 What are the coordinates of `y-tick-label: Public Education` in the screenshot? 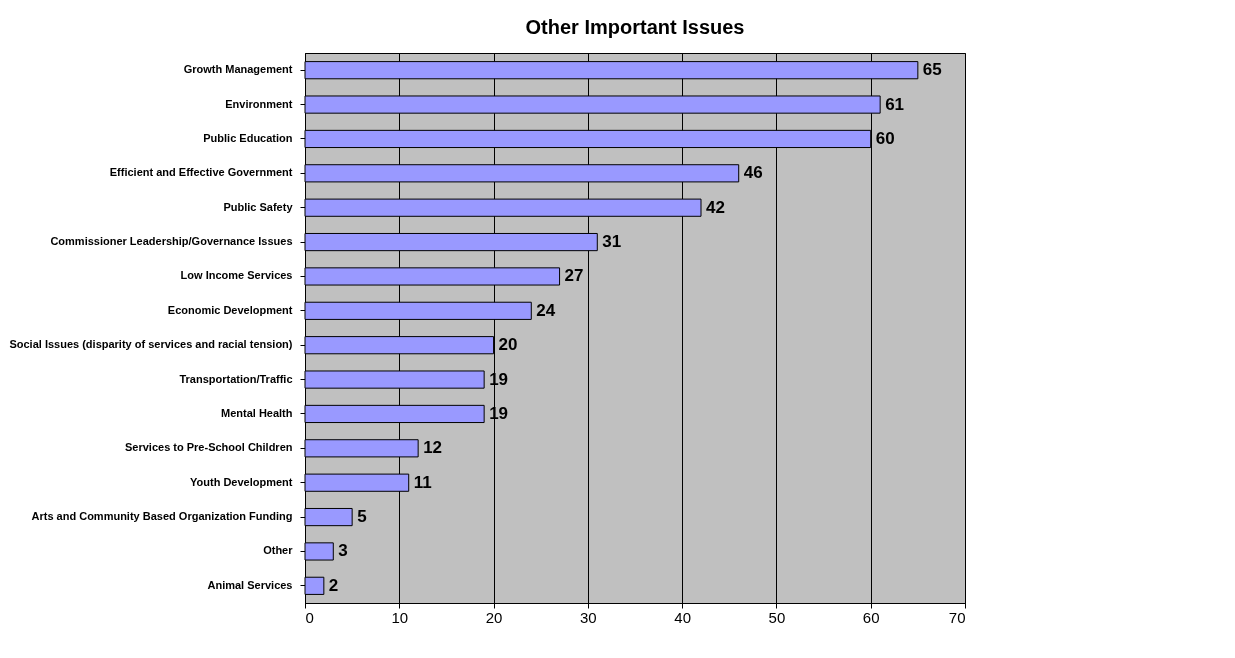 It's located at (248, 137).